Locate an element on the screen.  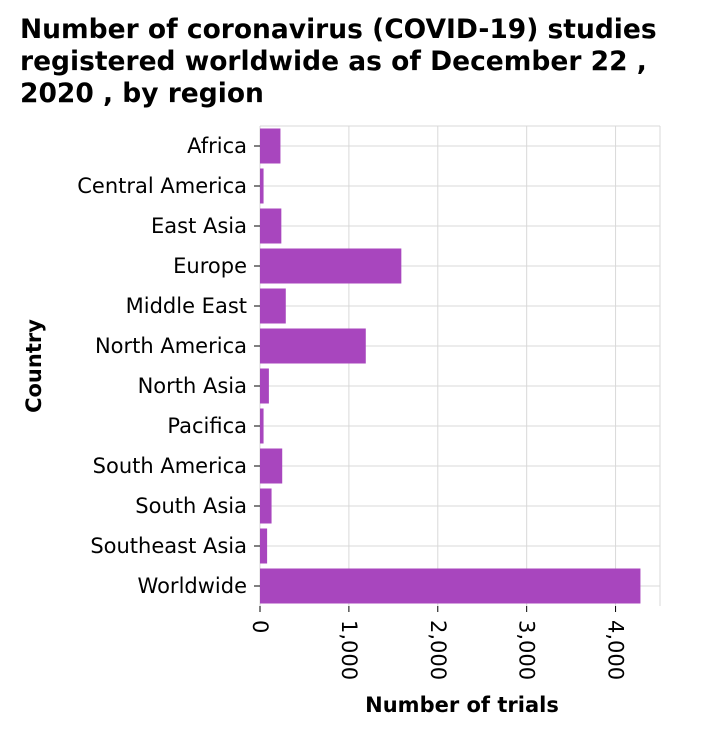
y-tick-label-2: East Asia is located at coordinates (199, 226).